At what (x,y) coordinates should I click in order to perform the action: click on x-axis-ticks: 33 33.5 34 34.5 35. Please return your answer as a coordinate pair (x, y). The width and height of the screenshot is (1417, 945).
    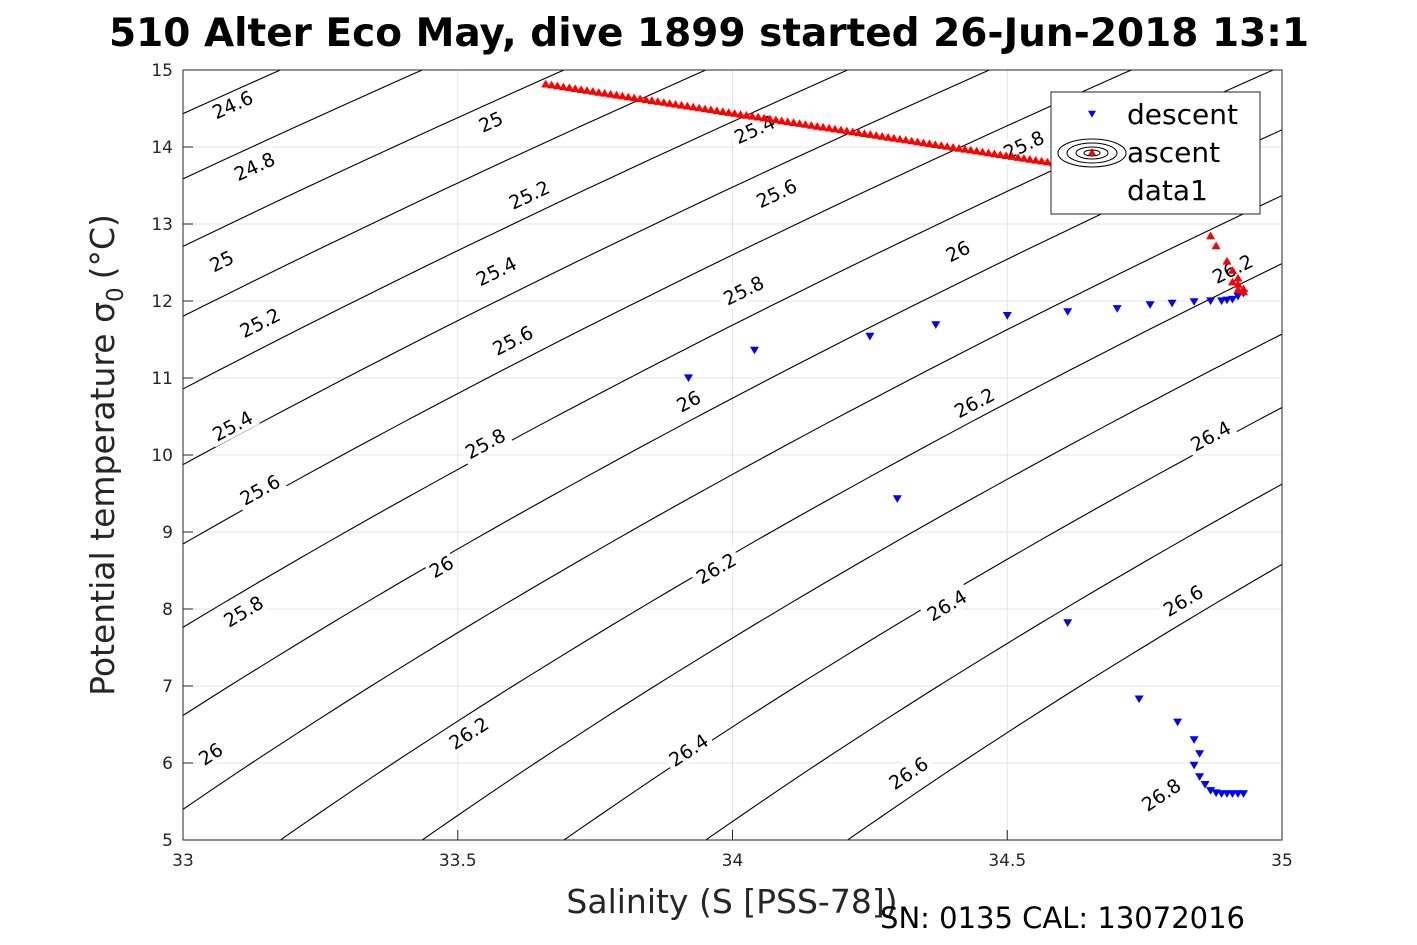
    Looking at the image, I should click on (732, 850).